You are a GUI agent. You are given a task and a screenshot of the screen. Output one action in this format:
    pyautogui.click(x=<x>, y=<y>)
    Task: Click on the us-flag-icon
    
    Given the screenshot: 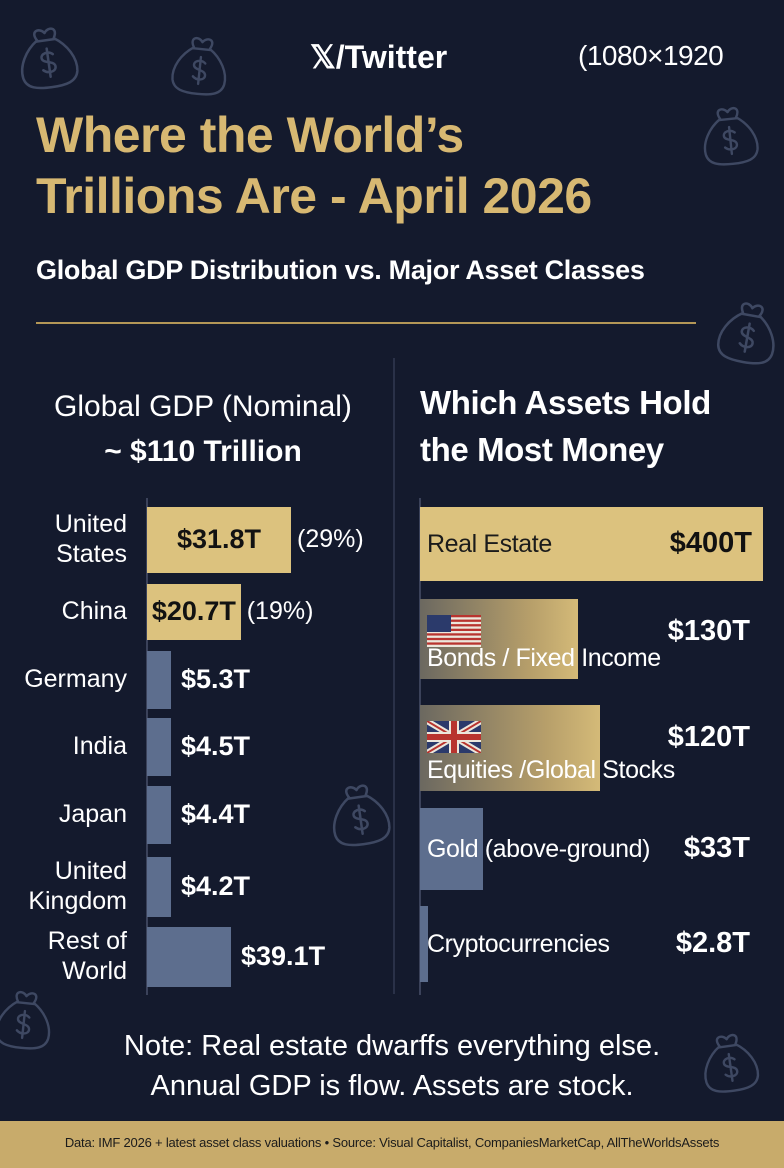 What is the action you would take?
    pyautogui.click(x=454, y=631)
    